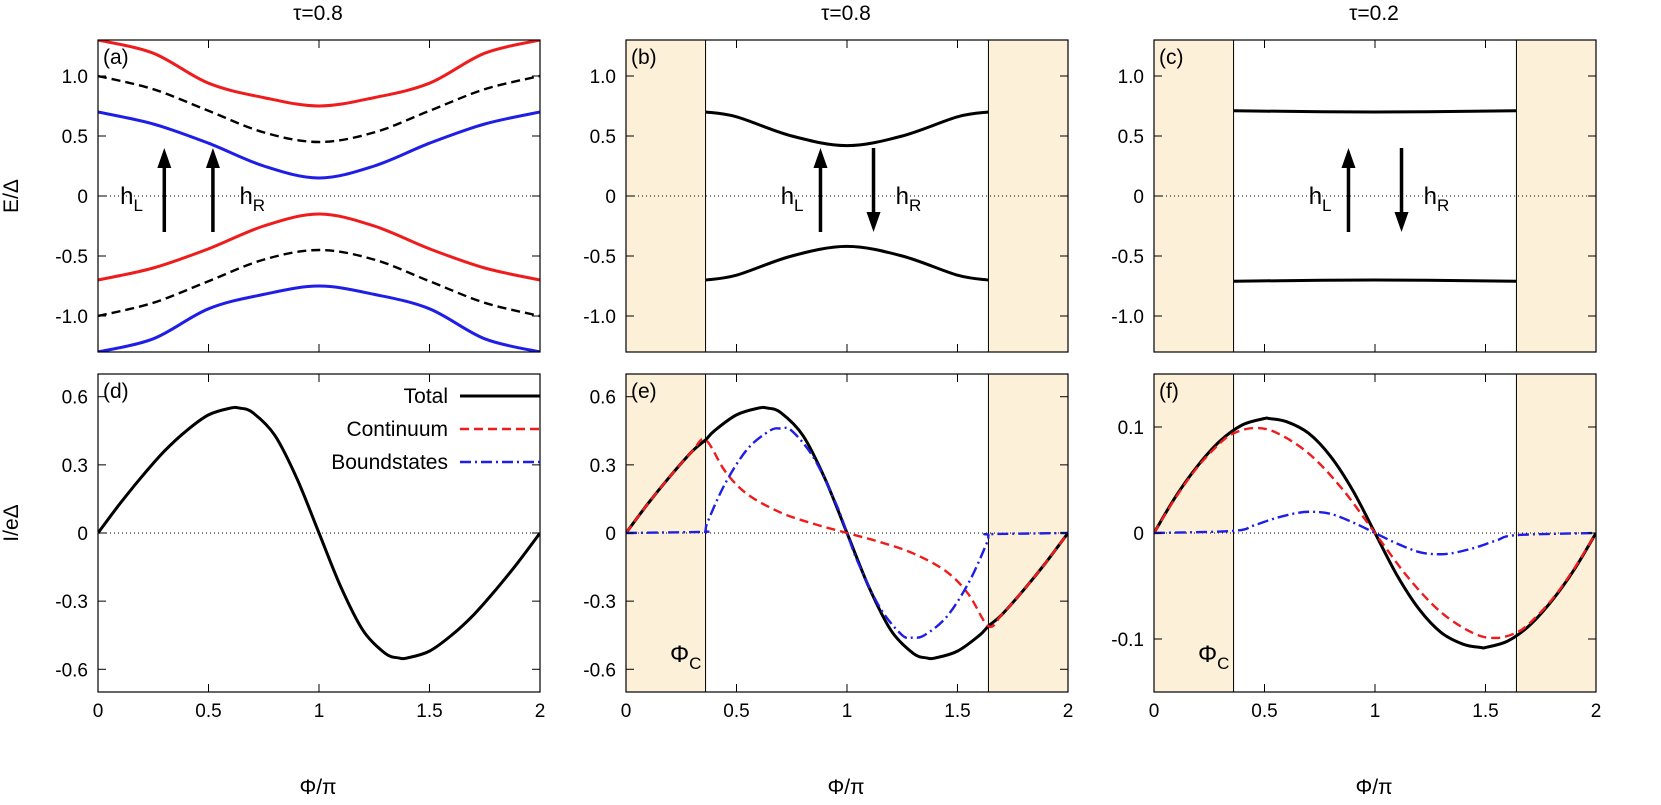 This screenshot has width=1661, height=805. I want to click on panel-c: 1.0 0.5 0 -0.5 -1.0 (c) hL hR, so click(1354, 196).